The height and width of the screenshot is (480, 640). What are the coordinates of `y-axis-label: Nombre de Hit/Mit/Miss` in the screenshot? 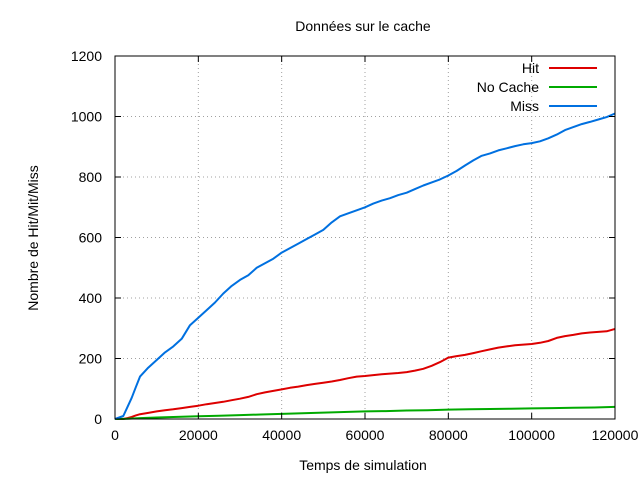 It's located at (33, 237).